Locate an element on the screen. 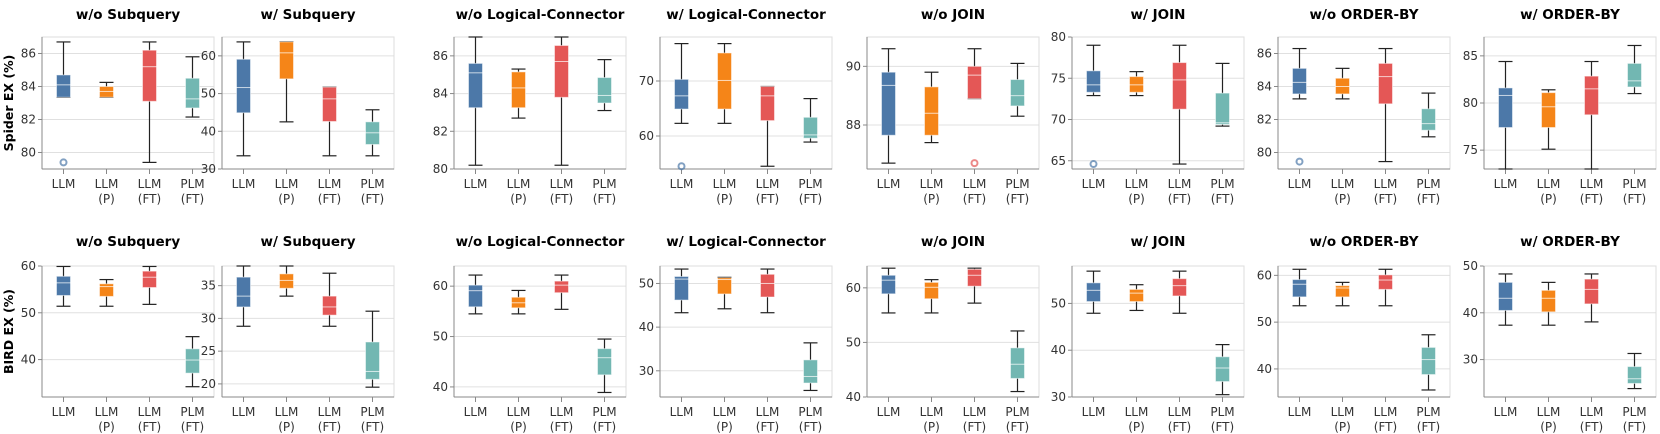 This screenshot has width=1660, height=434. panel-title: w/ Logical-Connector is located at coordinates (746, 242).